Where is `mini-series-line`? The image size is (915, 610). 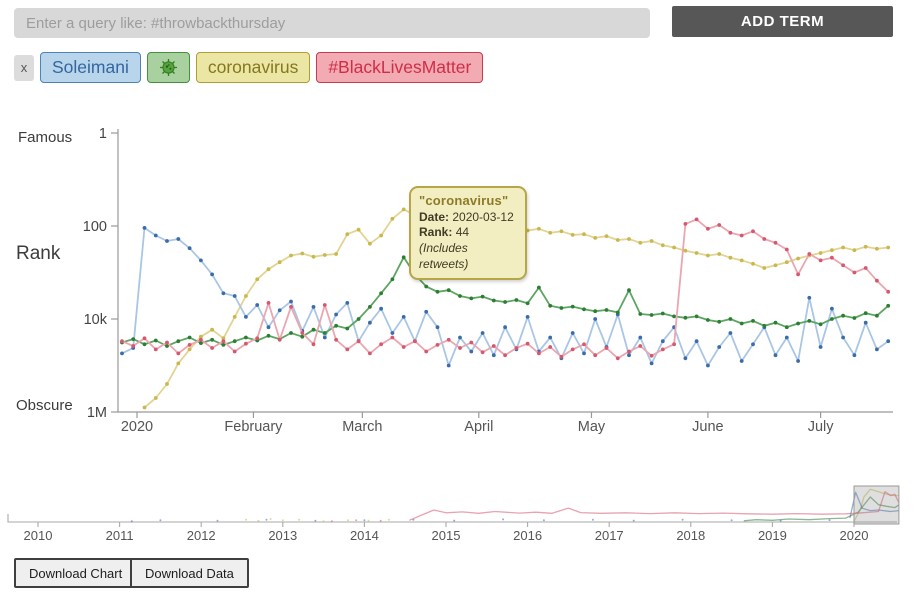
mini-series-line is located at coordinates (874, 505).